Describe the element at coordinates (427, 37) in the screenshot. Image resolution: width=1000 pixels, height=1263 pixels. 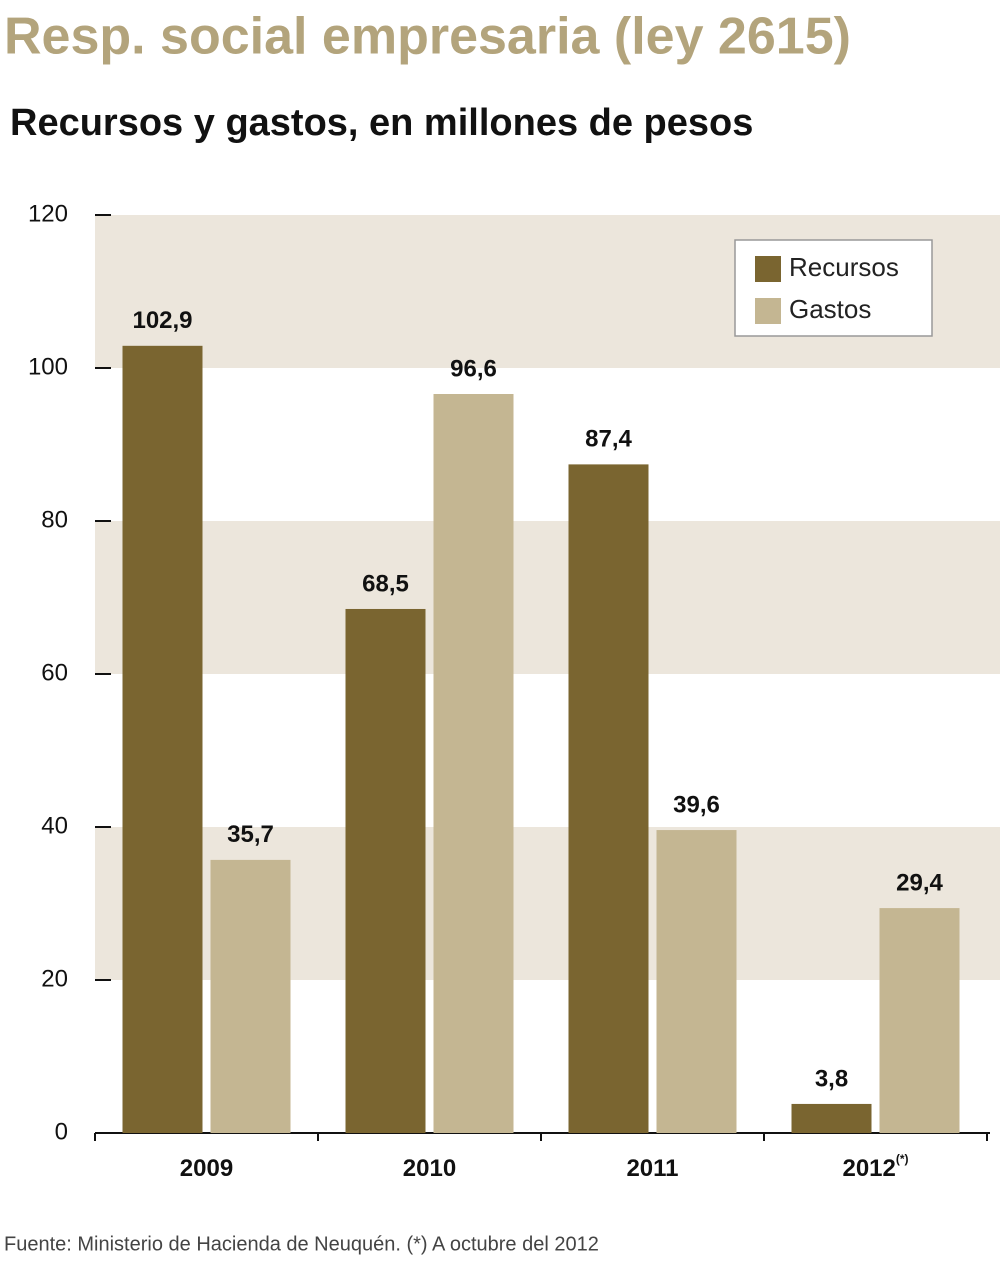
I see `chart-title: Resp. social empresaria (ley 2615)` at that location.